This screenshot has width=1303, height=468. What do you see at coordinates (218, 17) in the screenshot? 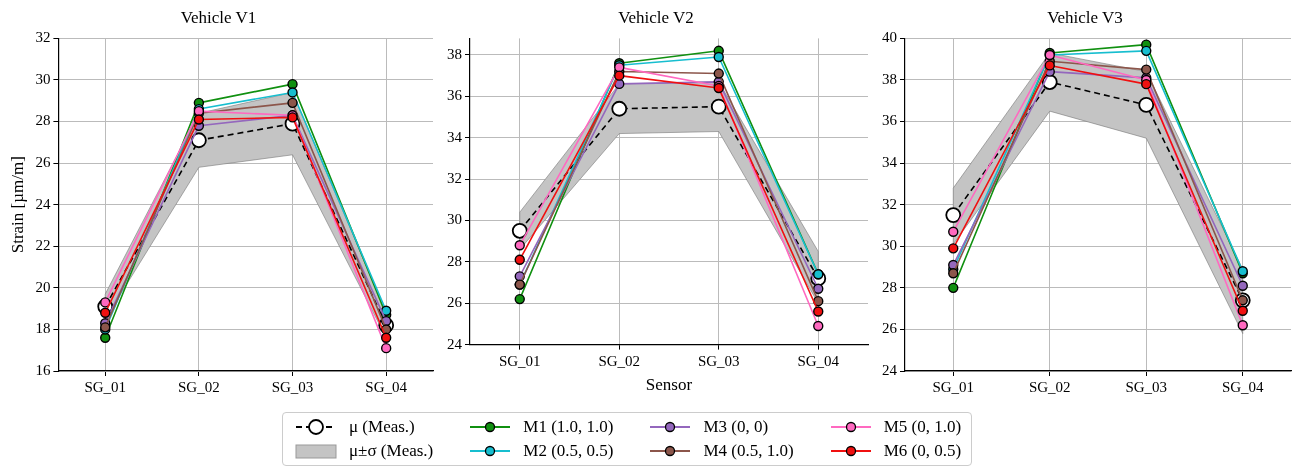
I see `chart-title: Vehicle V1` at bounding box center [218, 17].